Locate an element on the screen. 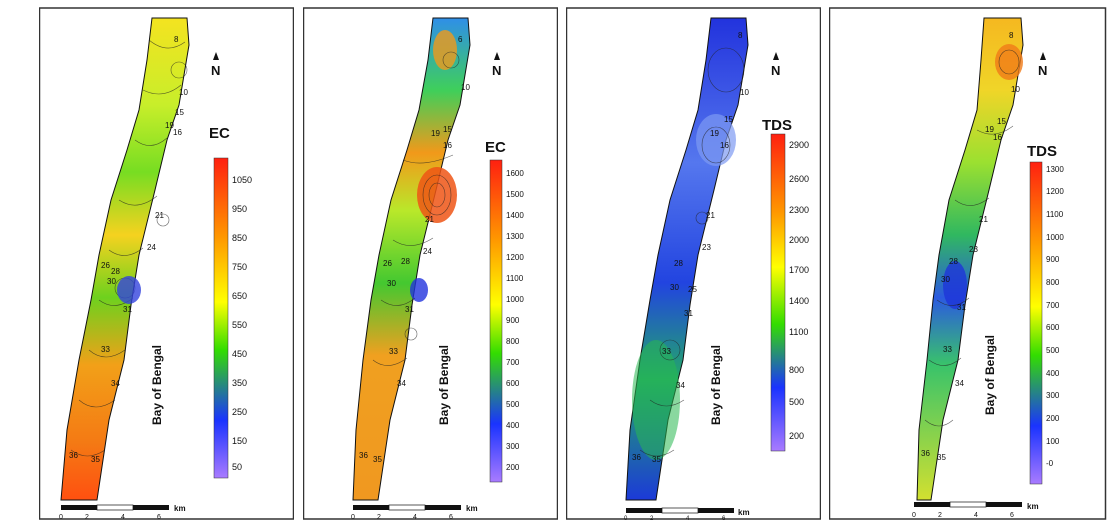  legend-tick: 2600 is located at coordinates (799, 179).